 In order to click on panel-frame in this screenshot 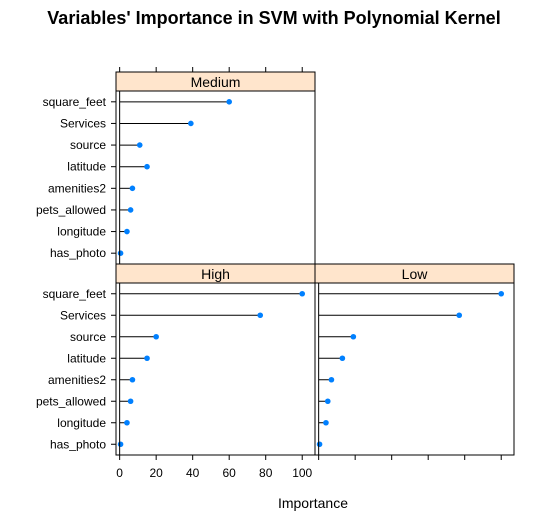, I will do `click(414, 359)`.